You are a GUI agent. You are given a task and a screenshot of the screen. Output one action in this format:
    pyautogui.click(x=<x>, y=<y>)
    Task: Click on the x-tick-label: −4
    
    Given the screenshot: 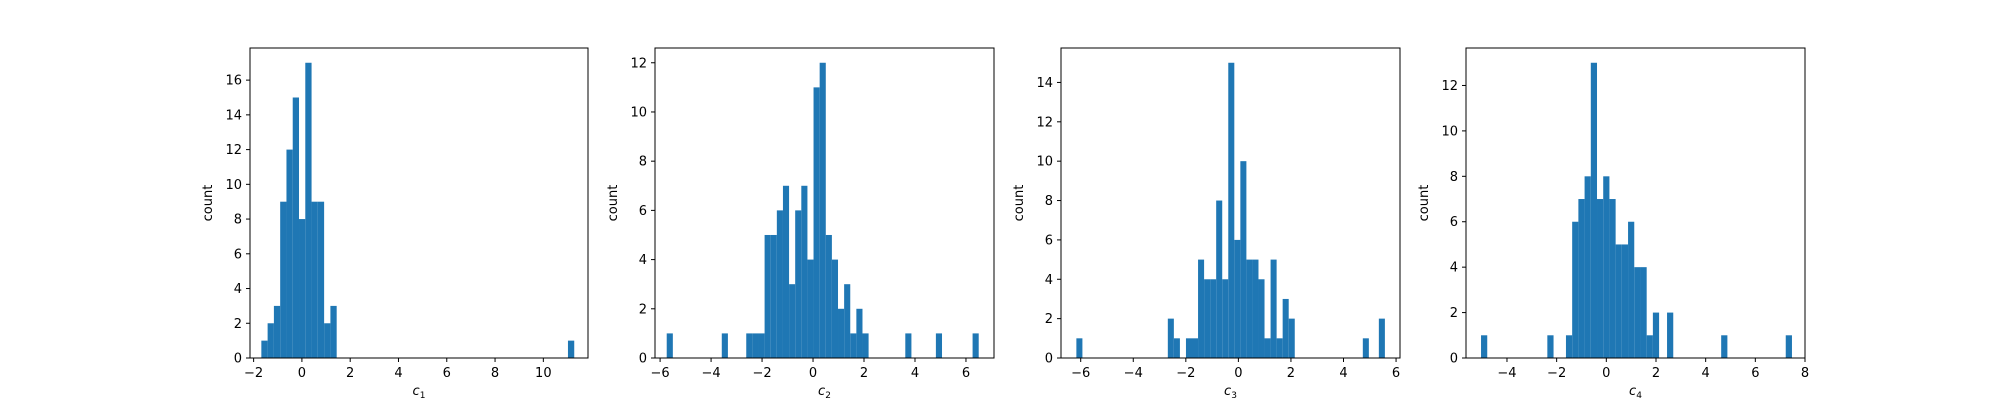 What is the action you would take?
    pyautogui.click(x=710, y=373)
    